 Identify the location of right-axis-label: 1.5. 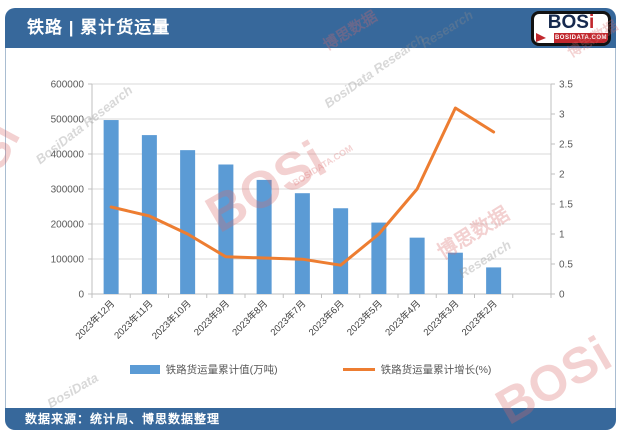
(566, 205).